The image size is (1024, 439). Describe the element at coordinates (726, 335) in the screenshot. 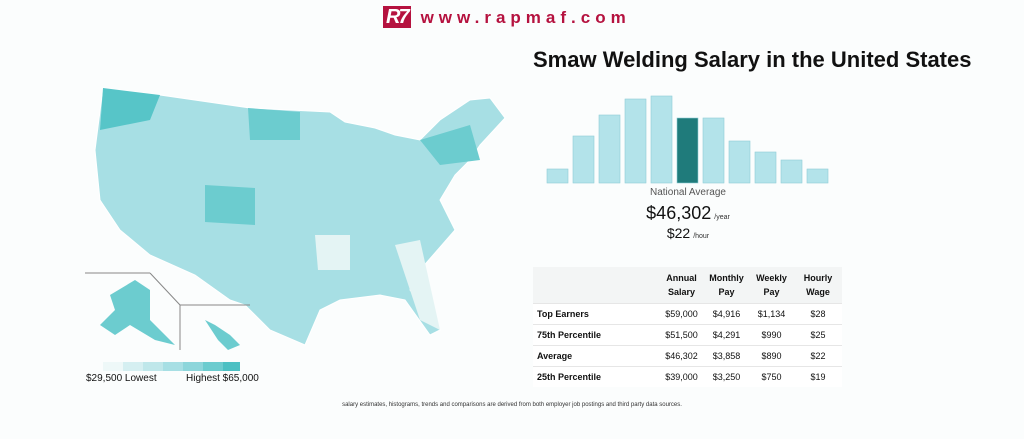

I see `table-cell: $4,291` at that location.